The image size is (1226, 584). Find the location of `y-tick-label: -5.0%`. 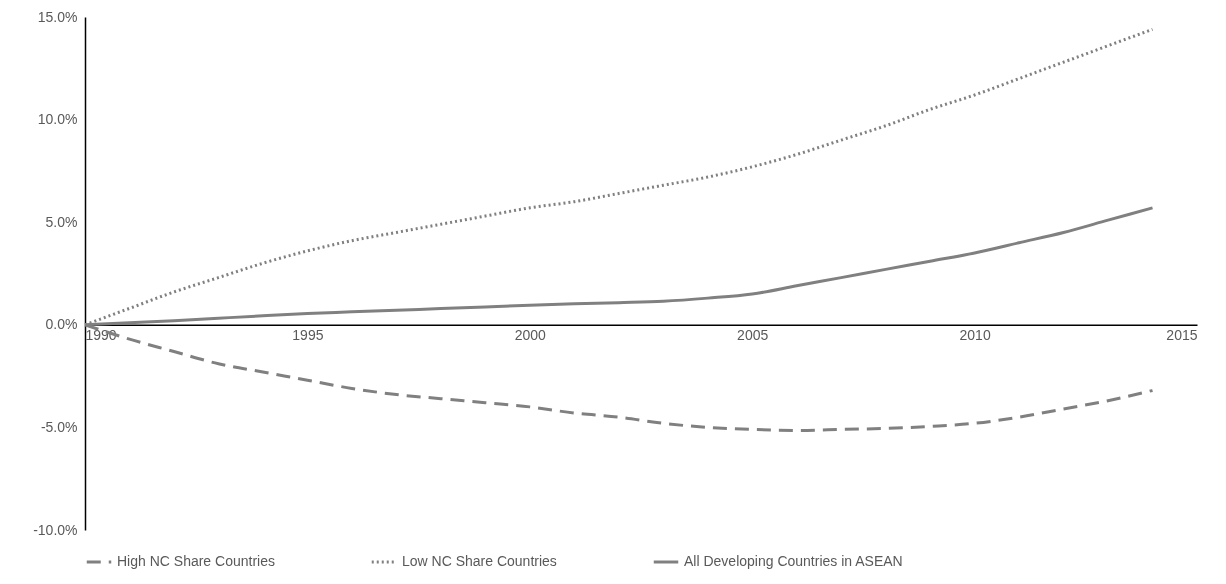

y-tick-label: -5.0% is located at coordinates (59, 426).